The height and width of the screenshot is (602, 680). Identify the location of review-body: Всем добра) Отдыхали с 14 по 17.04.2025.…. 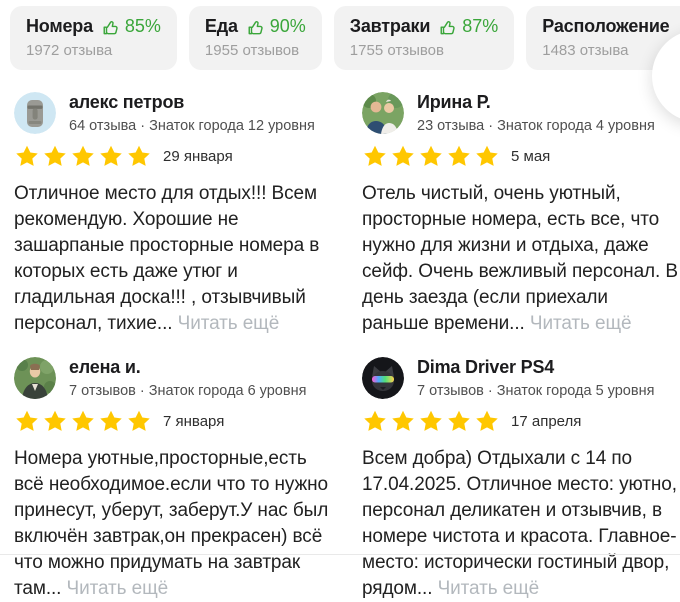
(519, 523).